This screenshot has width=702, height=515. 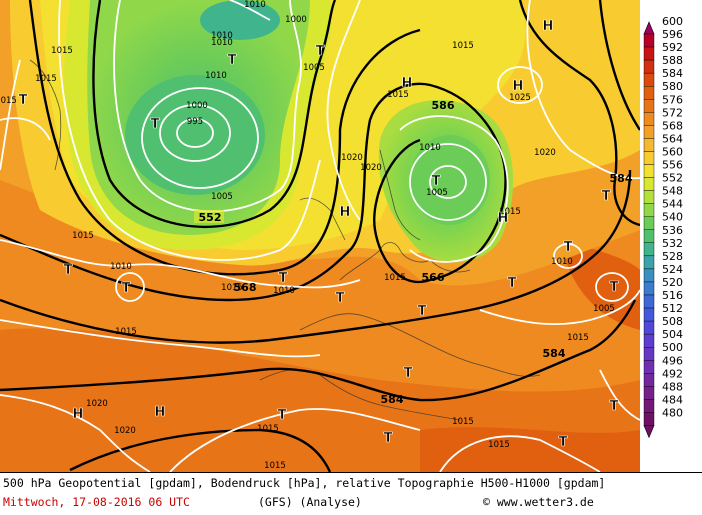 I want to click on scale-tick-label: 556, so click(x=672, y=165).